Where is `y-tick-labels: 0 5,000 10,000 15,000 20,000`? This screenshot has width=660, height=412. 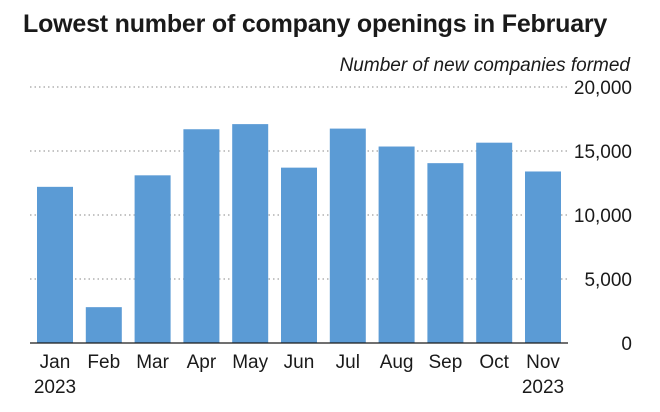
y-tick-labels: 0 5,000 10,000 15,000 20,000 is located at coordinates (603, 216).